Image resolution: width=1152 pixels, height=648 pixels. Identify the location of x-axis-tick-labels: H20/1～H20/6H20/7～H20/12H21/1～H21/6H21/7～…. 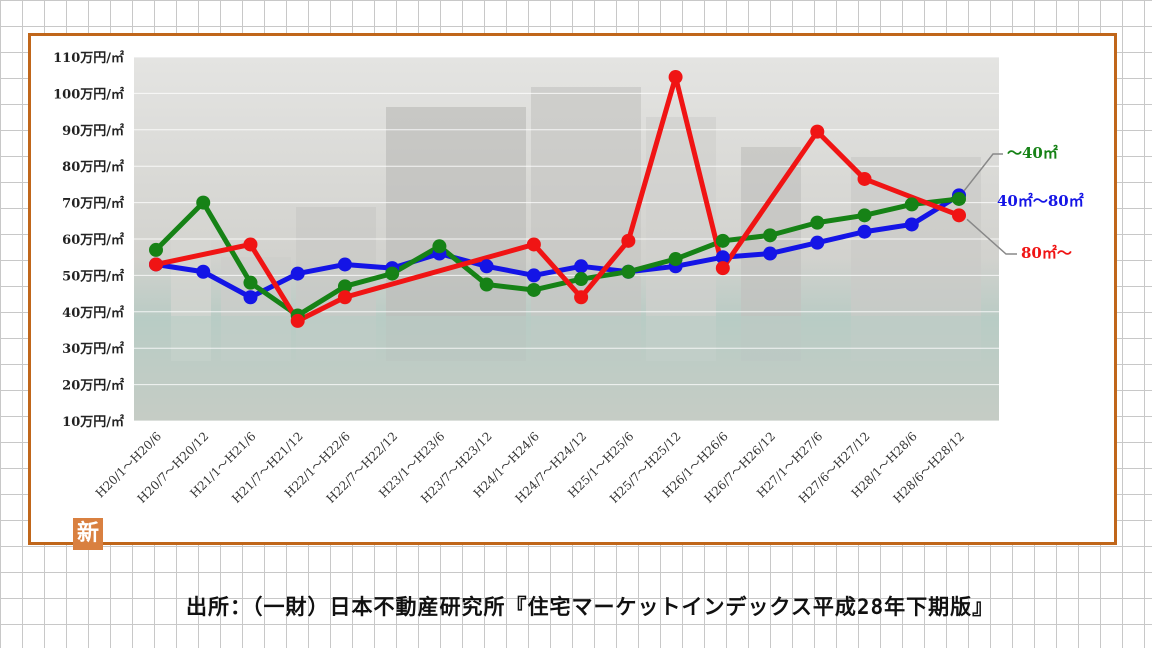
(530, 467).